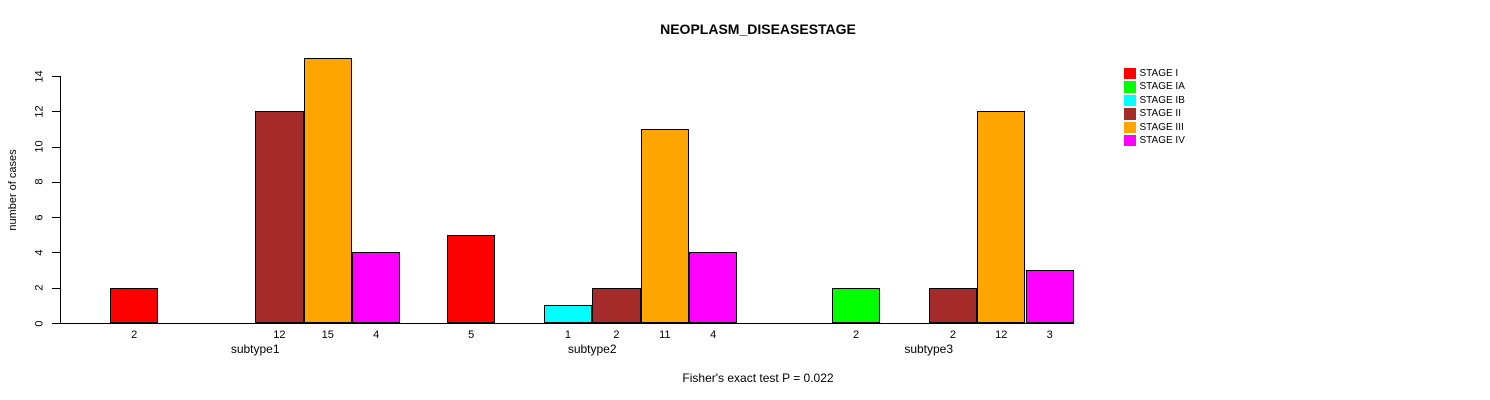 This screenshot has width=1490, height=400. What do you see at coordinates (567, 323) in the screenshot?
I see `x-axis-line` at bounding box center [567, 323].